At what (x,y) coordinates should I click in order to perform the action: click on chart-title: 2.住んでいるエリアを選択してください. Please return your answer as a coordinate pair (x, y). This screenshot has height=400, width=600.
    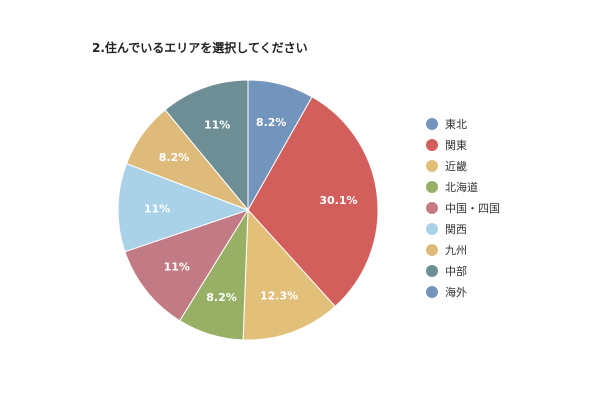
    Looking at the image, I should click on (200, 47).